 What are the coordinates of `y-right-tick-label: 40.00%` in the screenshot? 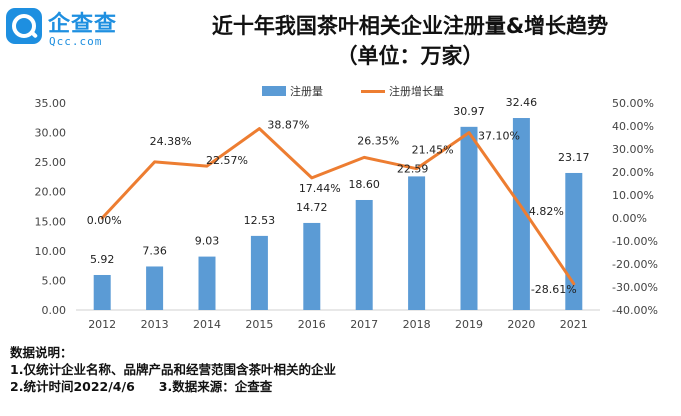 It's located at (633, 126).